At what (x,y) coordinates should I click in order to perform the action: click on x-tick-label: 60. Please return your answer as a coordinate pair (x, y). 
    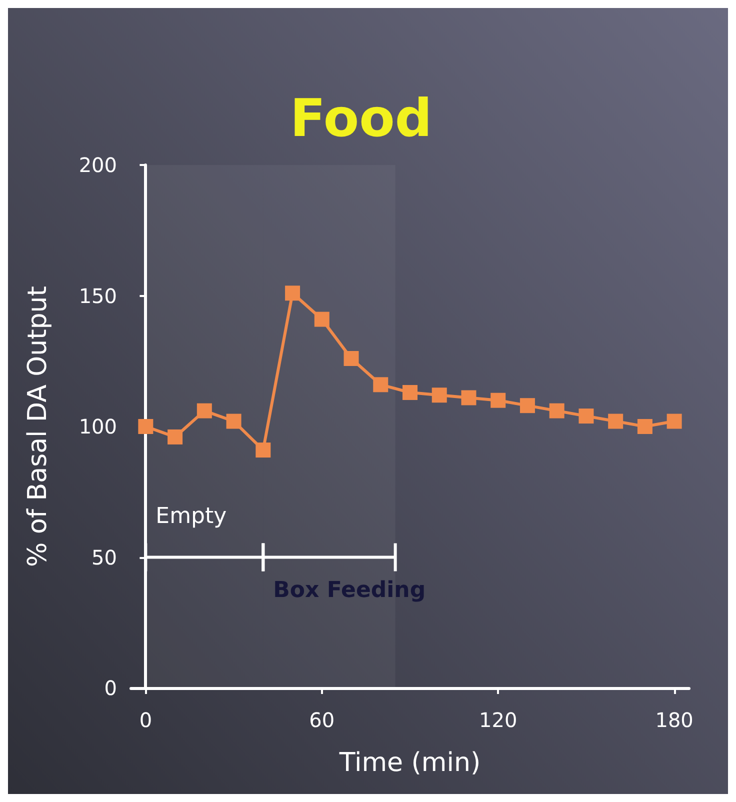
    Looking at the image, I should click on (322, 720).